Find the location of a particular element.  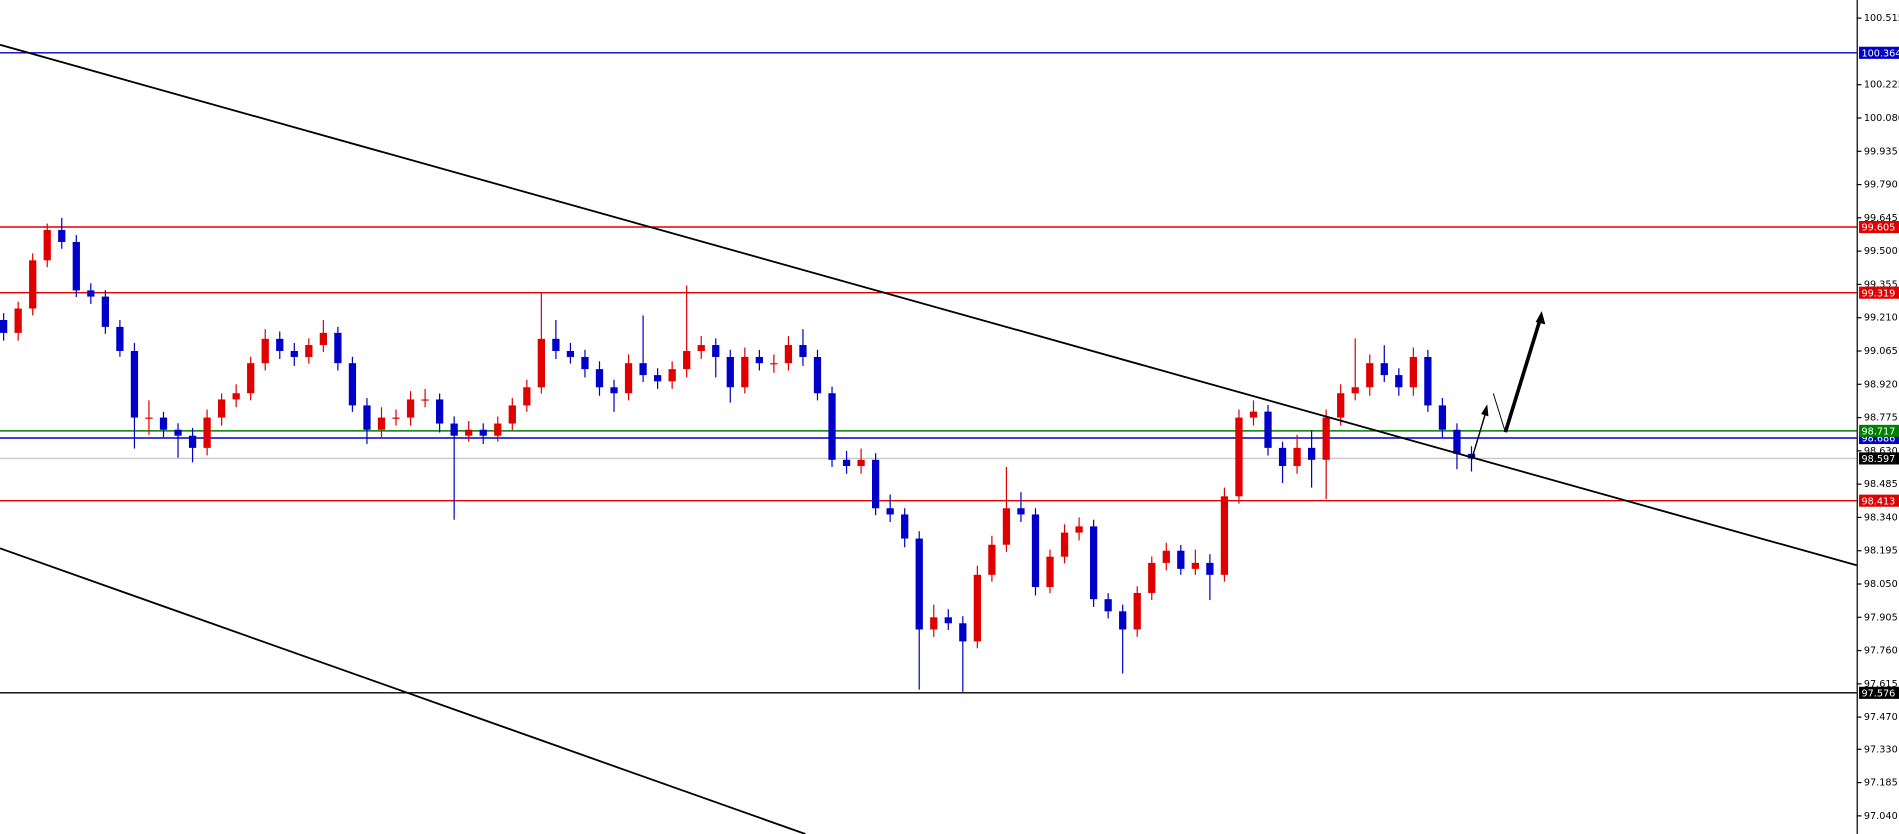

y-tick-label: 97.470 is located at coordinates (1881, 717).